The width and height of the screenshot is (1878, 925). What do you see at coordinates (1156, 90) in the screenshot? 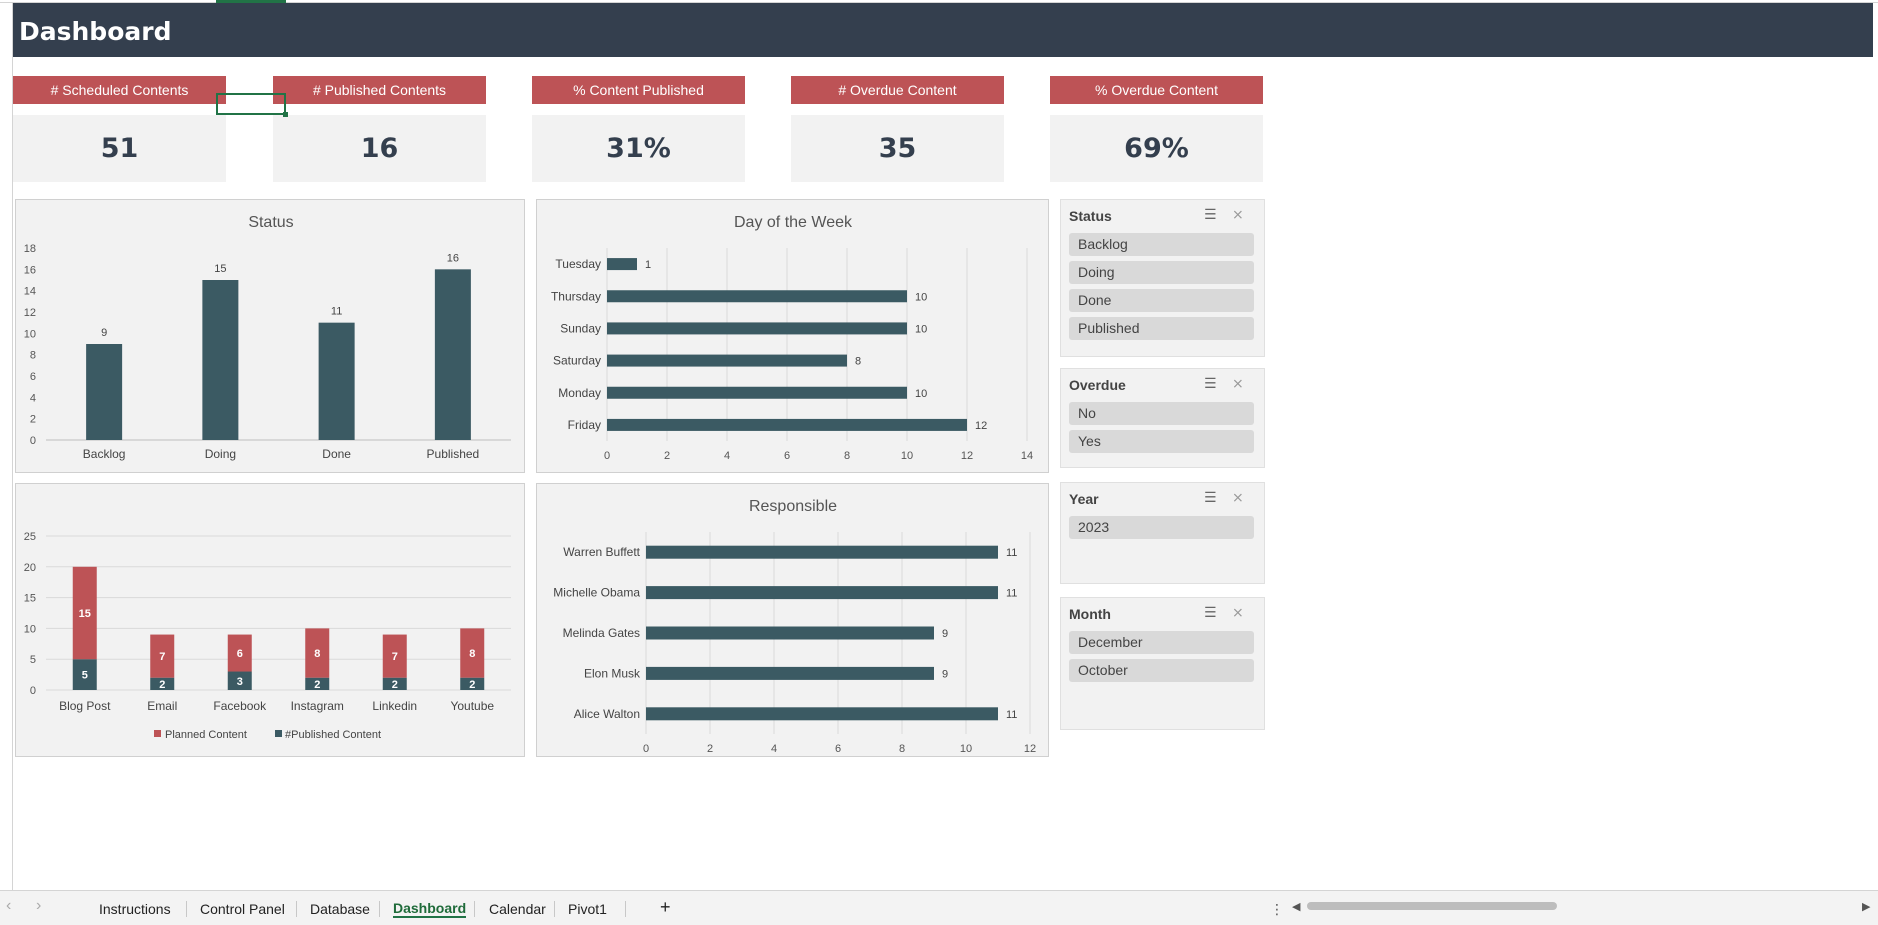
I see `kpi-pct-overdue-label: % Overdue Content` at bounding box center [1156, 90].